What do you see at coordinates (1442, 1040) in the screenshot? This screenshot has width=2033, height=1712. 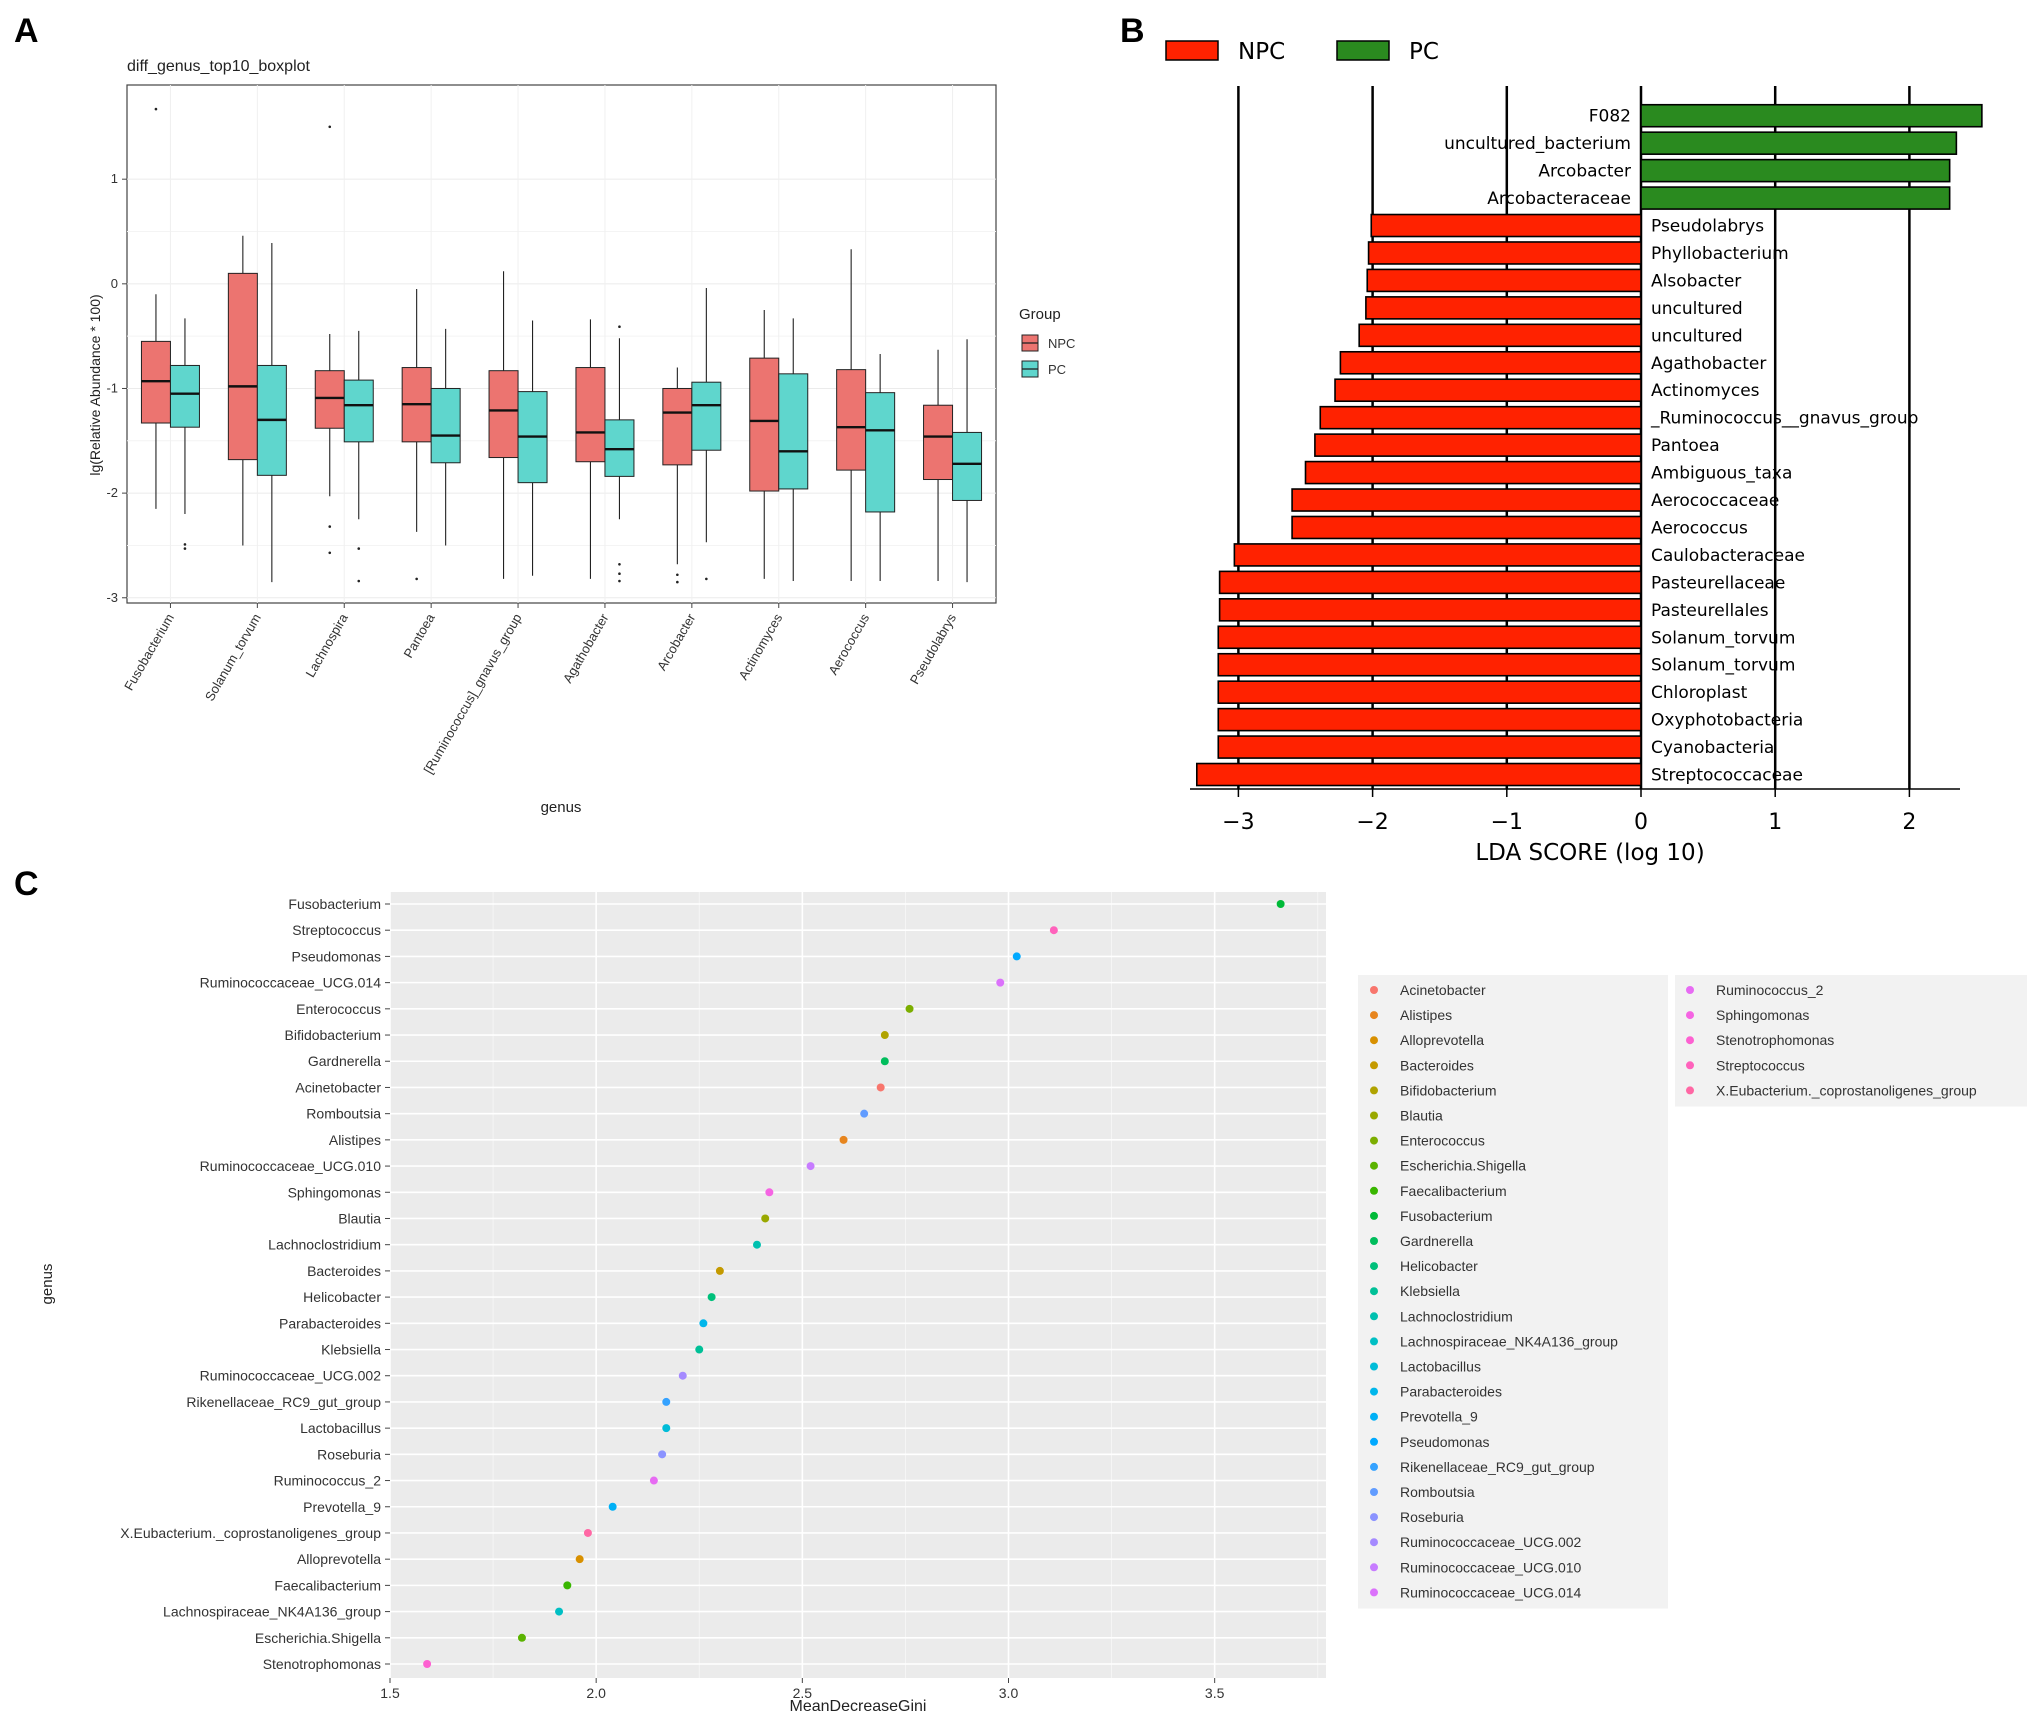 I see `gini-legend-label: Alloprevotella` at bounding box center [1442, 1040].